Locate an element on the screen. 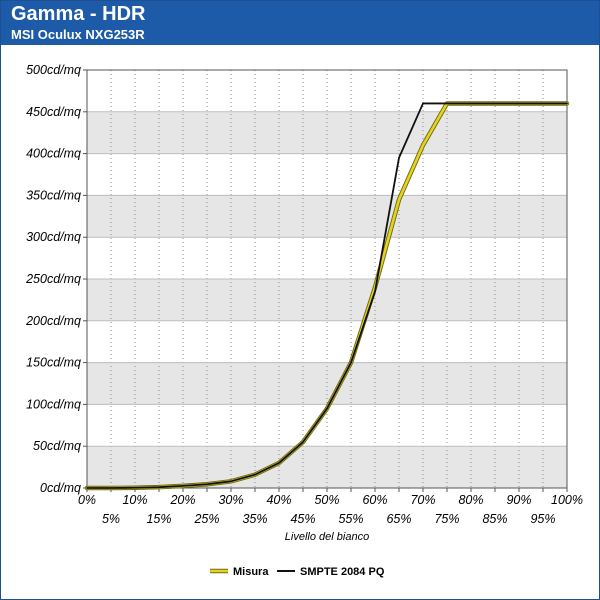 This screenshot has width=600, height=600. x-tick-label: 20% is located at coordinates (182, 500).